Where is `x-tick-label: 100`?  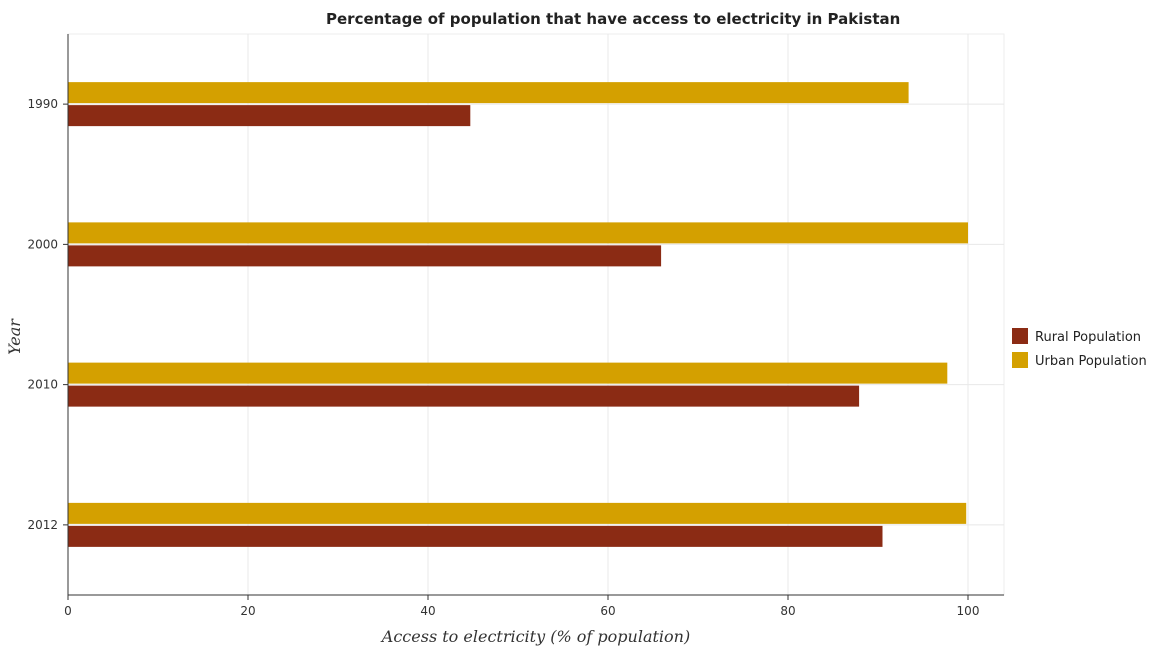 x-tick-label: 100 is located at coordinates (968, 611).